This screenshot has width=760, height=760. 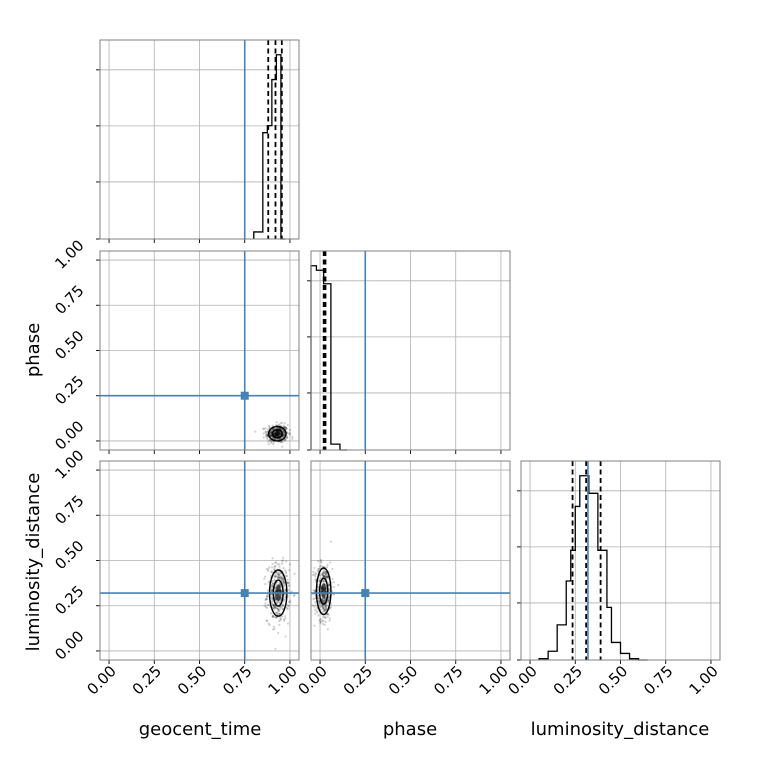 What do you see at coordinates (102, 680) in the screenshot?
I see `tick-label-x: 0.00` at bounding box center [102, 680].